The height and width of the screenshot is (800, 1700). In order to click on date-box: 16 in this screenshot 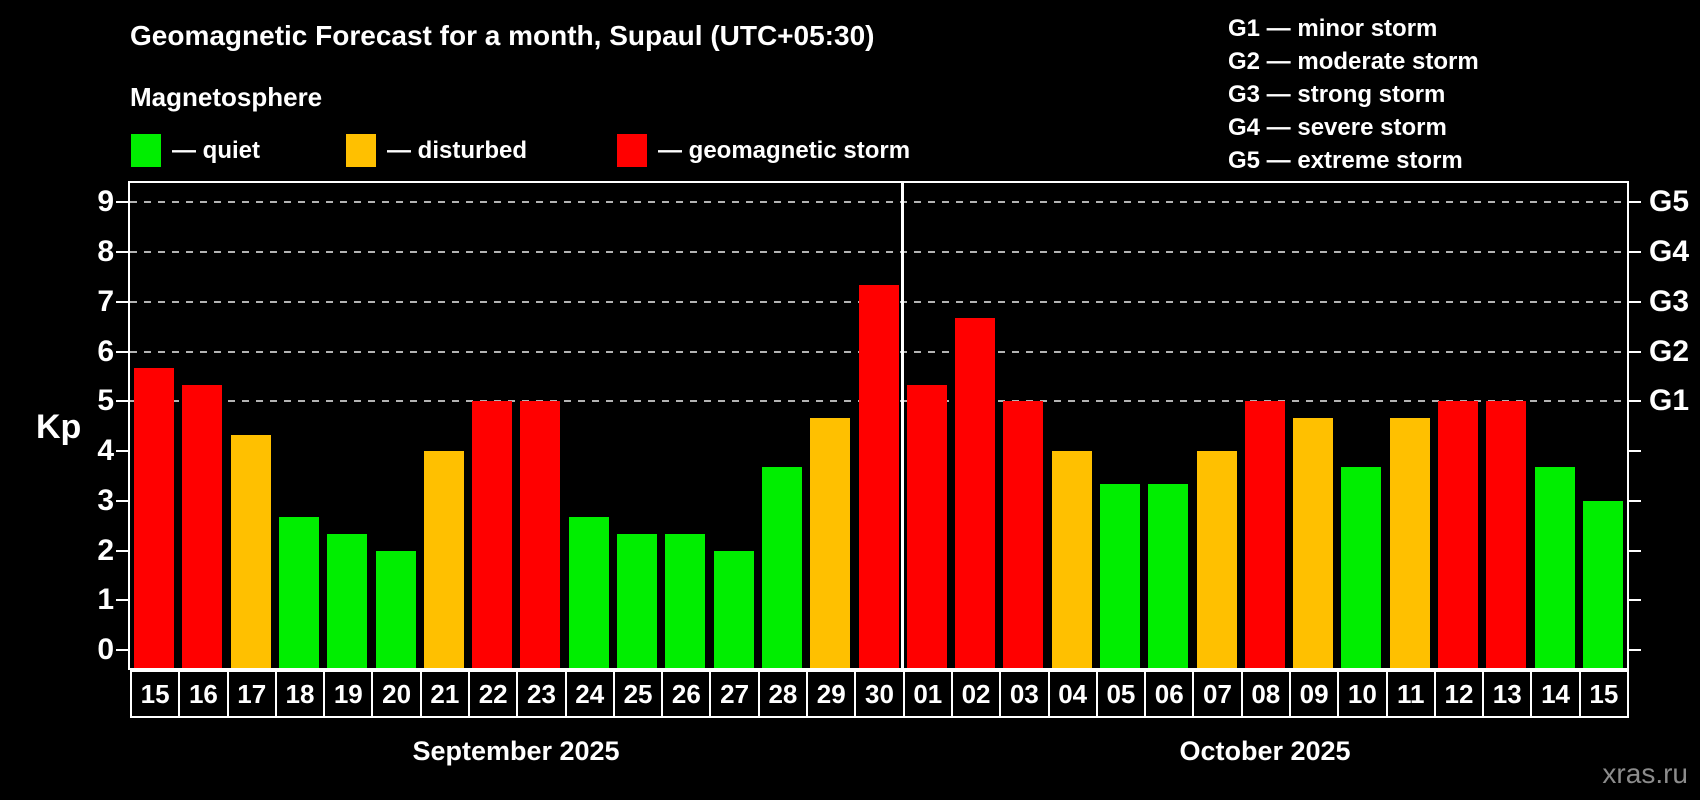, I will do `click(203, 694)`.